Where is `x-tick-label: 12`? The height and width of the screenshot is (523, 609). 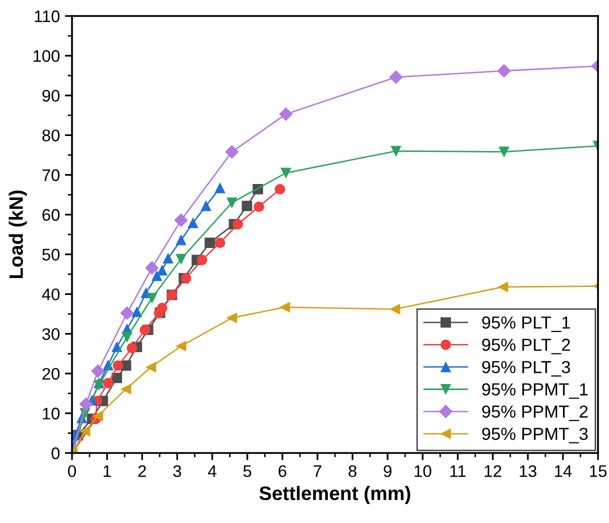
x-tick-label: 12 is located at coordinates (493, 471).